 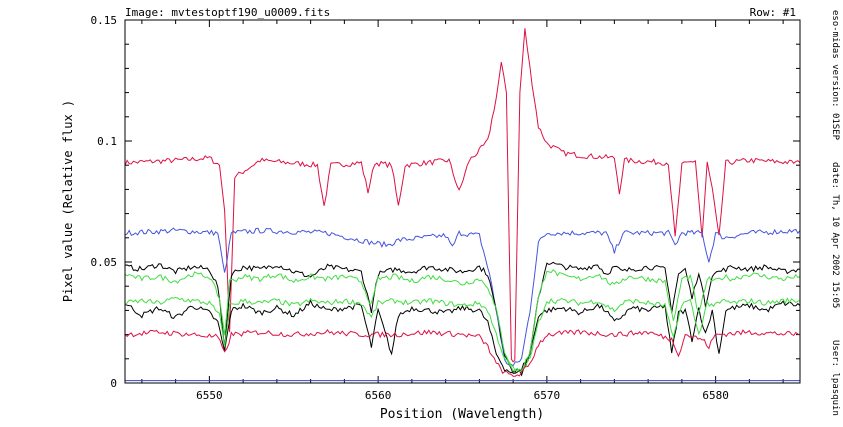 What do you see at coordinates (835, 378) in the screenshot?
I see `user-info: User: lpasquin` at bounding box center [835, 378].